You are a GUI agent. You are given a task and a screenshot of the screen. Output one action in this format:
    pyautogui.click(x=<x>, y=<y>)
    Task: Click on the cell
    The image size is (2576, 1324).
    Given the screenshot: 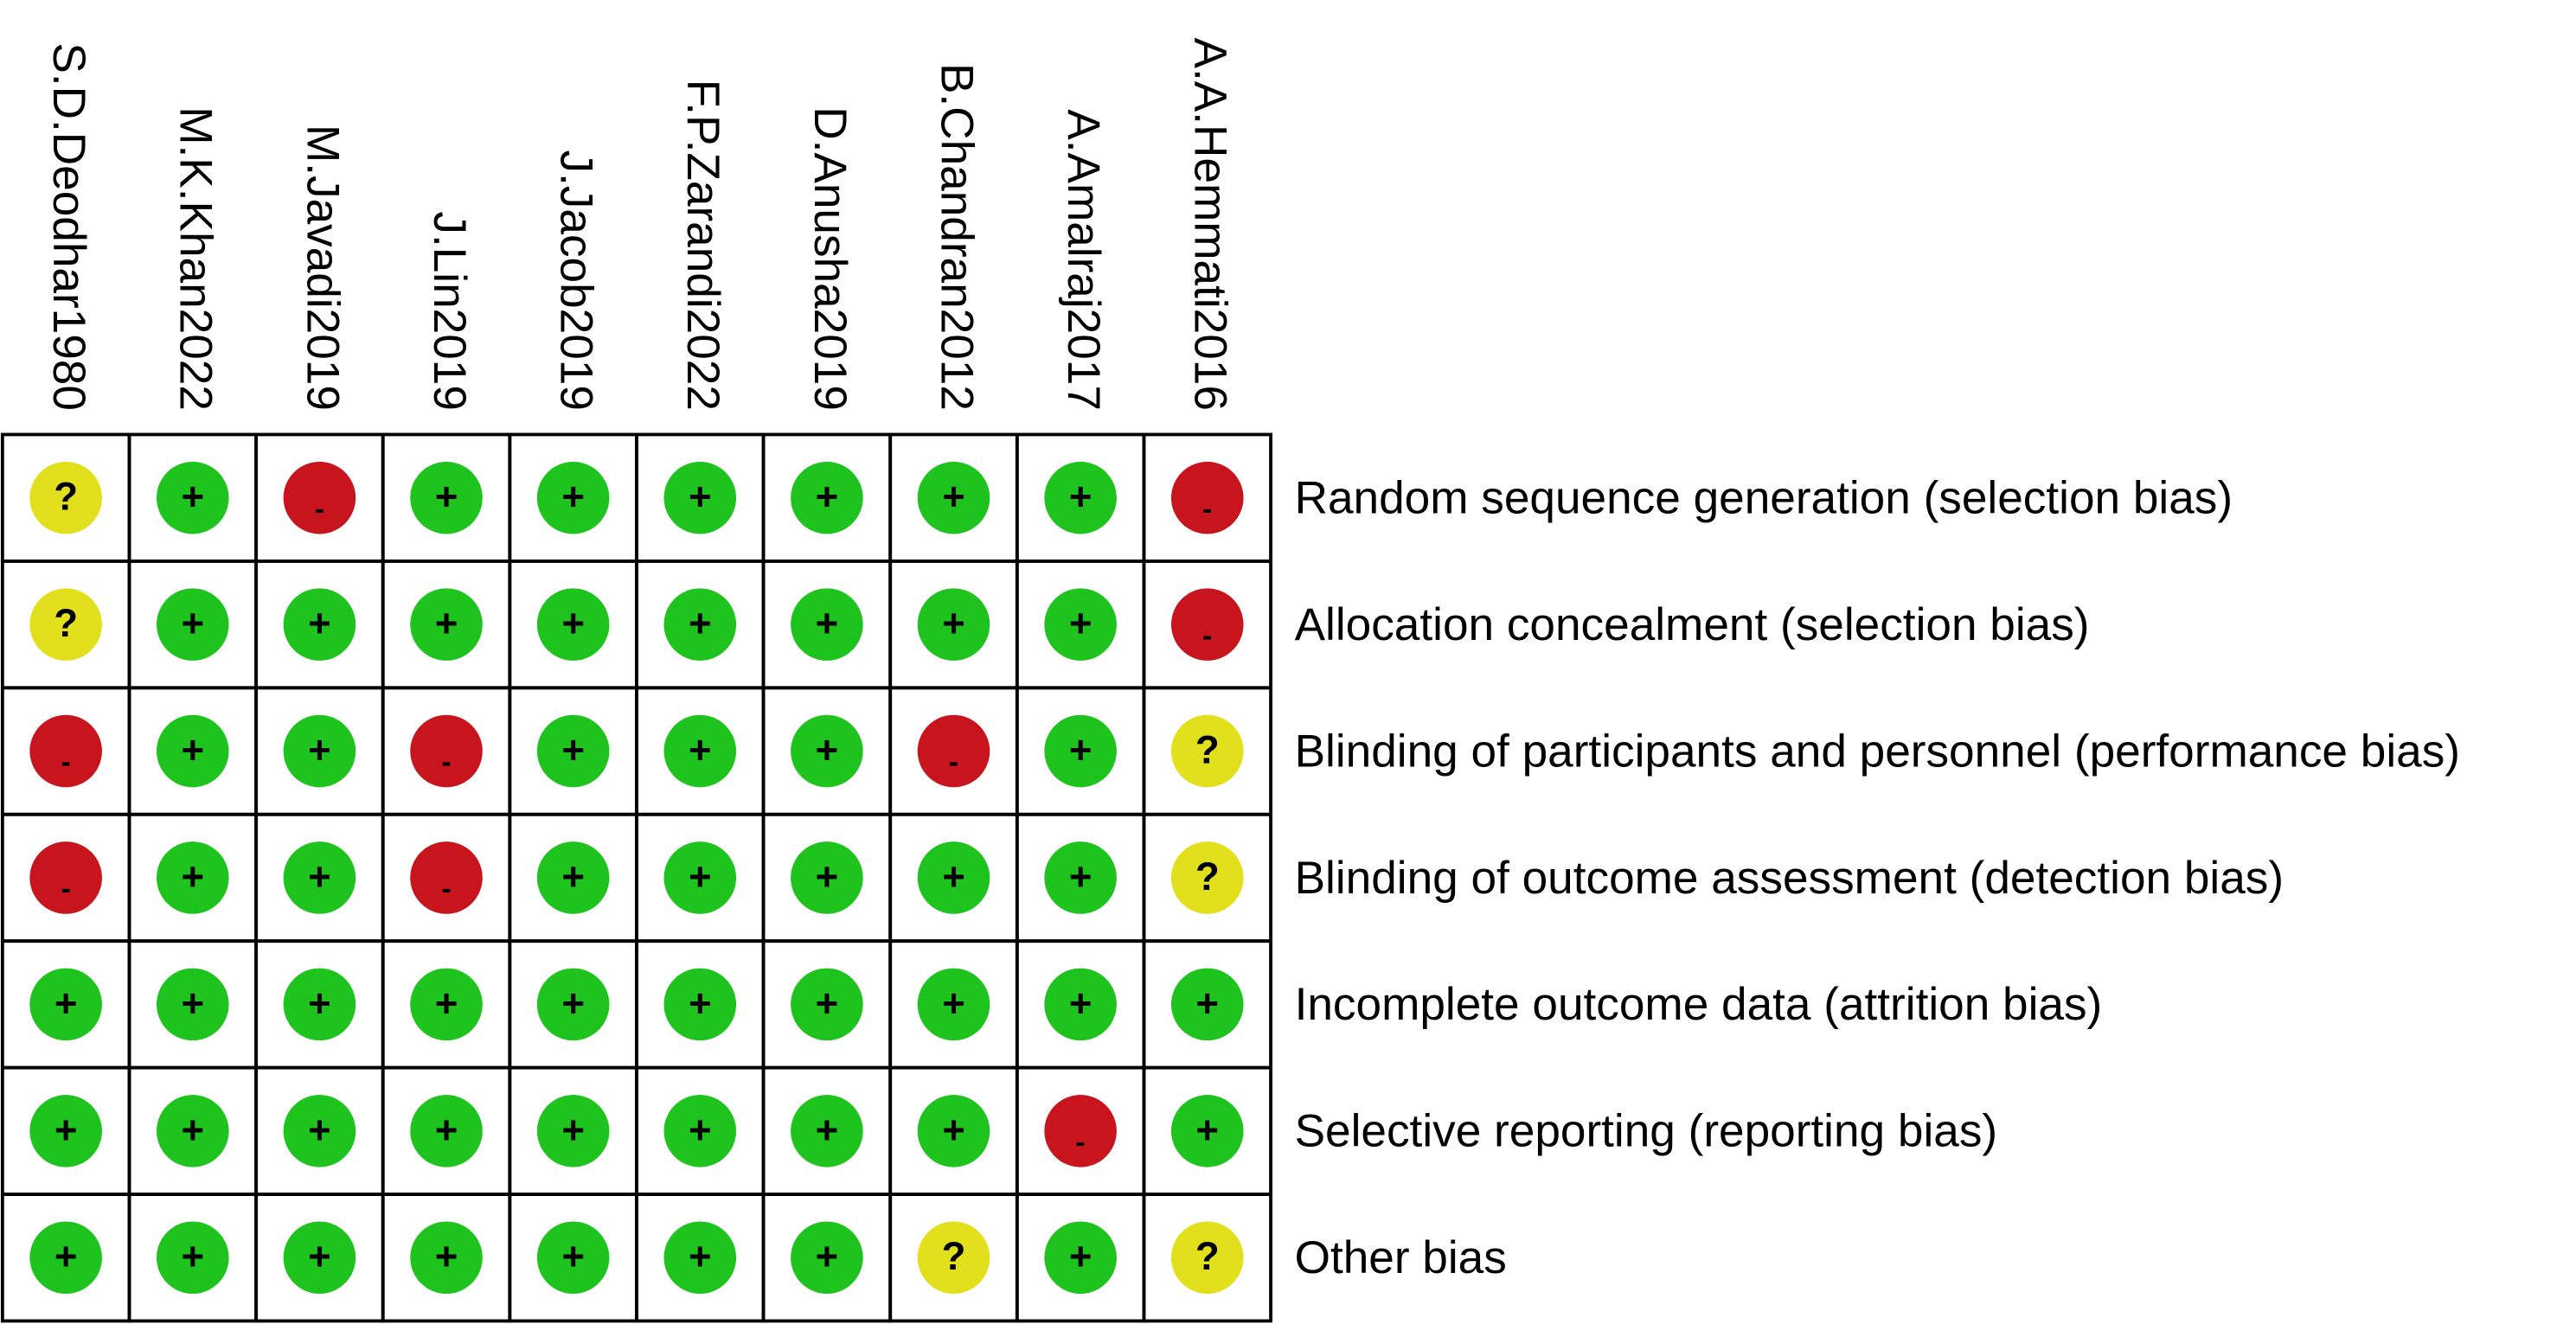 What is the action you would take?
    pyautogui.click(x=1207, y=1258)
    